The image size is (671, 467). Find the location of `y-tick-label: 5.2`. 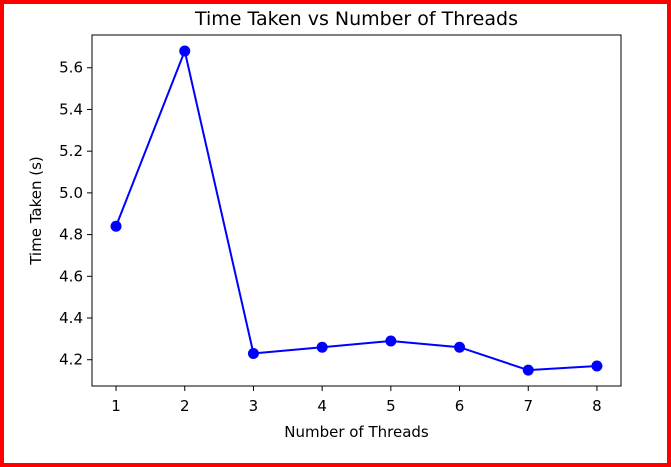

y-tick-label: 5.2 is located at coordinates (71, 151).